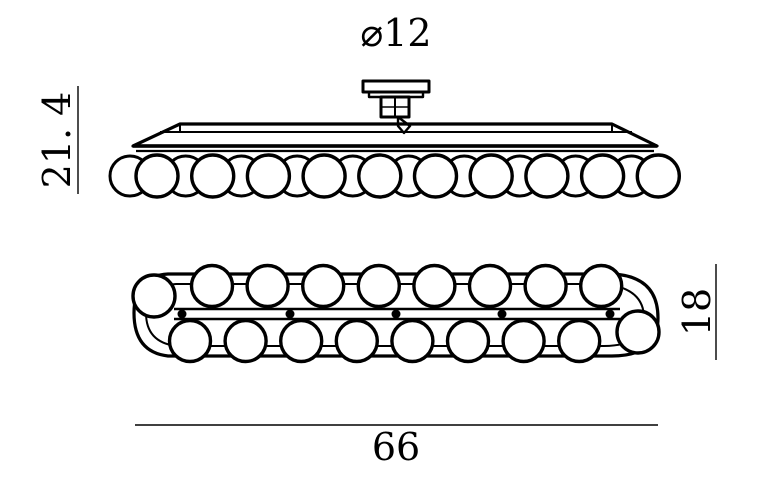 This screenshot has height=478, width=759. I want to click on canopy-bar, so click(395, 137).